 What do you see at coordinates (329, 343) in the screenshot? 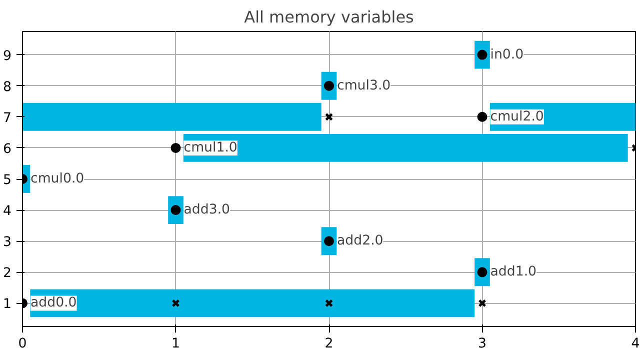
I see `x-tick-label: 2` at bounding box center [329, 343].